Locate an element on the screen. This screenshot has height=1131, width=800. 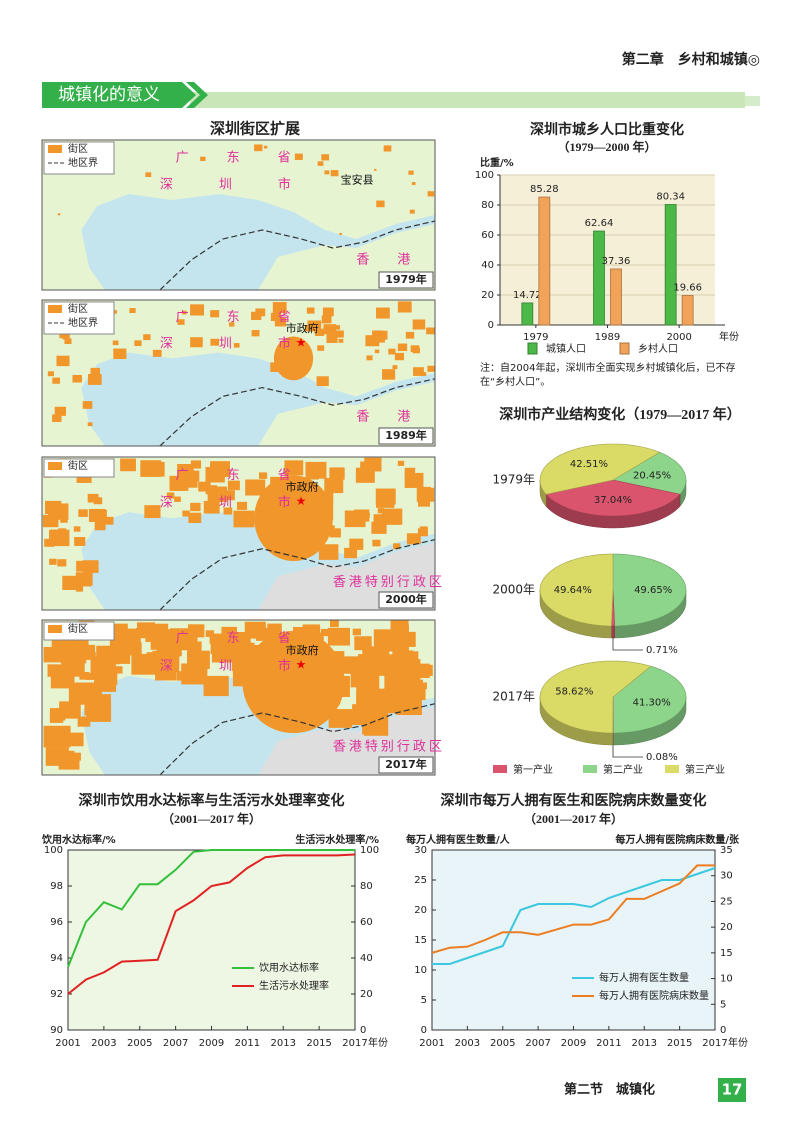
map-boundary is located at coordinates (297, 739).